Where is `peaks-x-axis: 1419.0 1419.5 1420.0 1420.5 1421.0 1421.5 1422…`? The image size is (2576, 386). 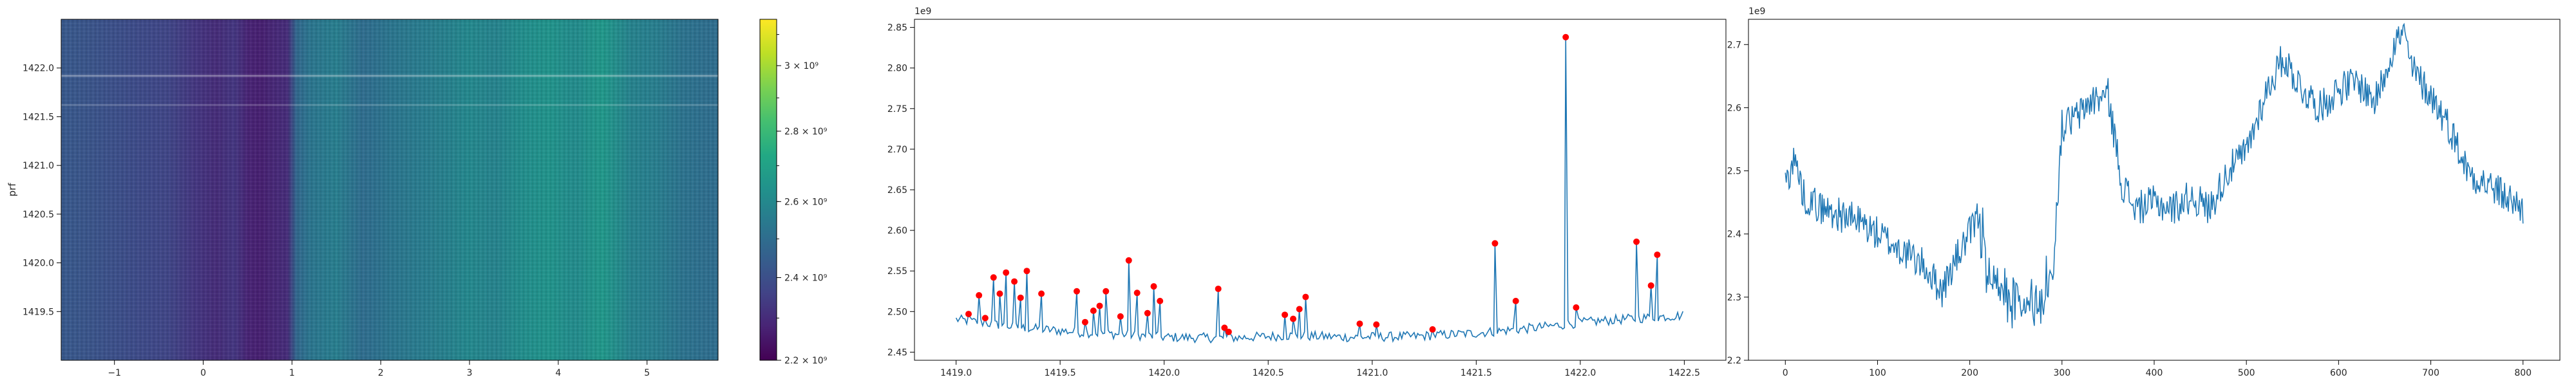 peaks-x-axis: 1419.0 1419.5 1420.0 1420.5 1421.0 1421.5 1422… is located at coordinates (1320, 369).